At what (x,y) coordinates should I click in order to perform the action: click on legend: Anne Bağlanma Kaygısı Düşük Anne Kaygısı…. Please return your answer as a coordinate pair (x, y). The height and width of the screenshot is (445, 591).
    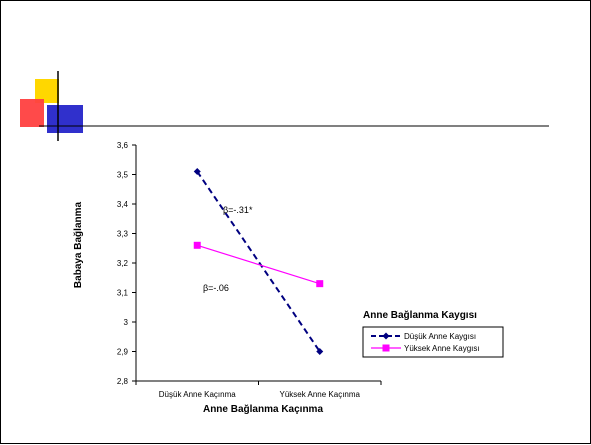
    Looking at the image, I should click on (433, 334).